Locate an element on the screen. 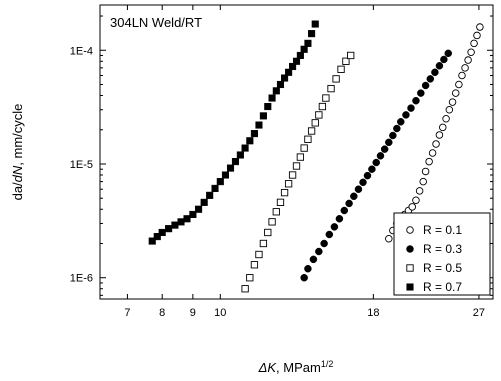  y-axis-title: da/dN, mm/cycle is located at coordinates (17, 152).